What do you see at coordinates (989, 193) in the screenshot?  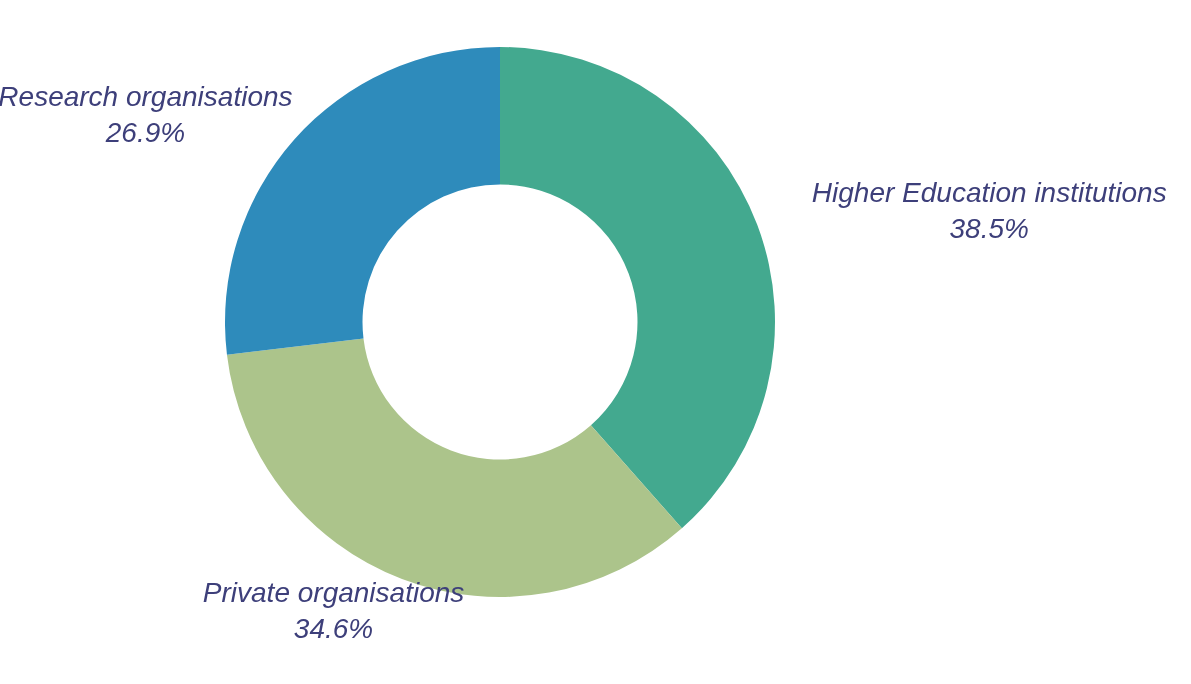 I see `slice-label: Higher Education institutions` at bounding box center [989, 193].